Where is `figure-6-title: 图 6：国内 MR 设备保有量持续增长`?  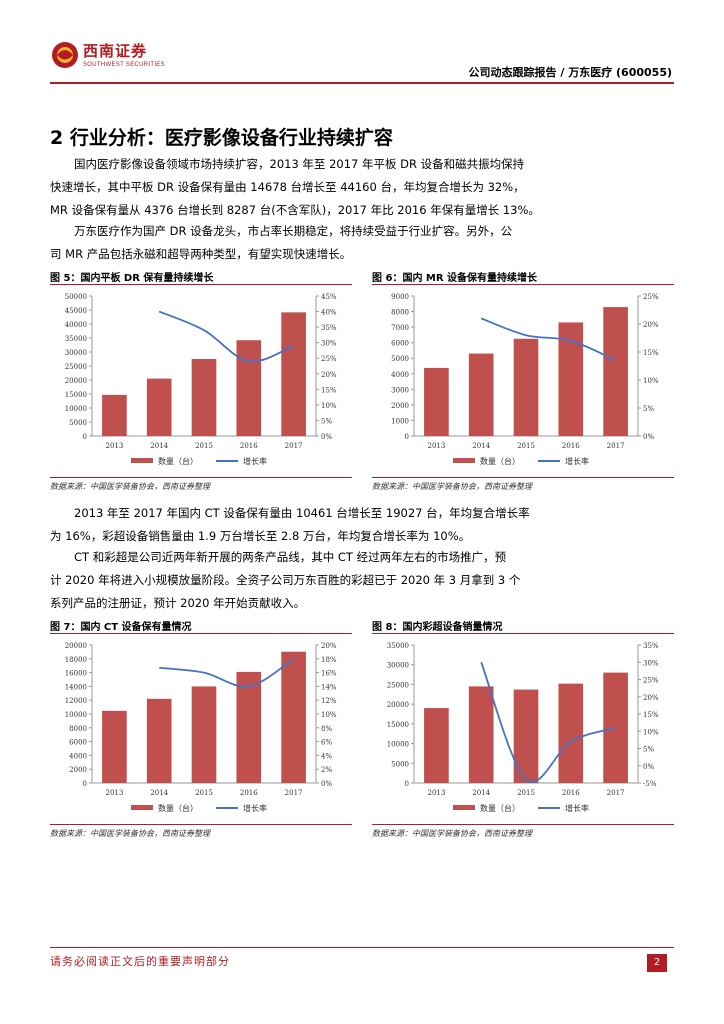 figure-6-title: 图 6：国内 MR 设备保有量持续增长 is located at coordinates (455, 278).